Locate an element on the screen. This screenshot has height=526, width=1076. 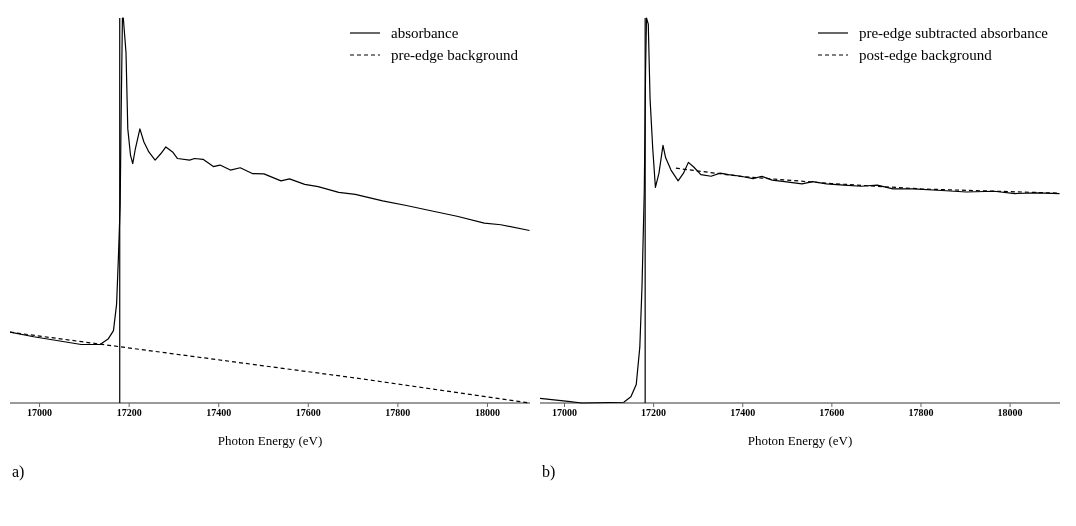
legend-label: pre-edge subtracted absorbance is located at coordinates (953, 33).